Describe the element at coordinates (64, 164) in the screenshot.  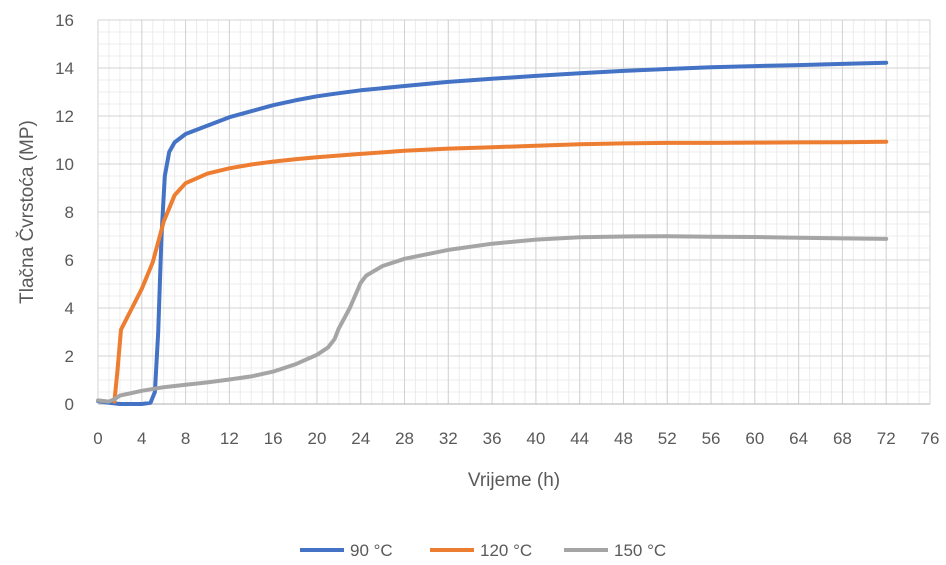
I see `y-tick-label: 10` at that location.